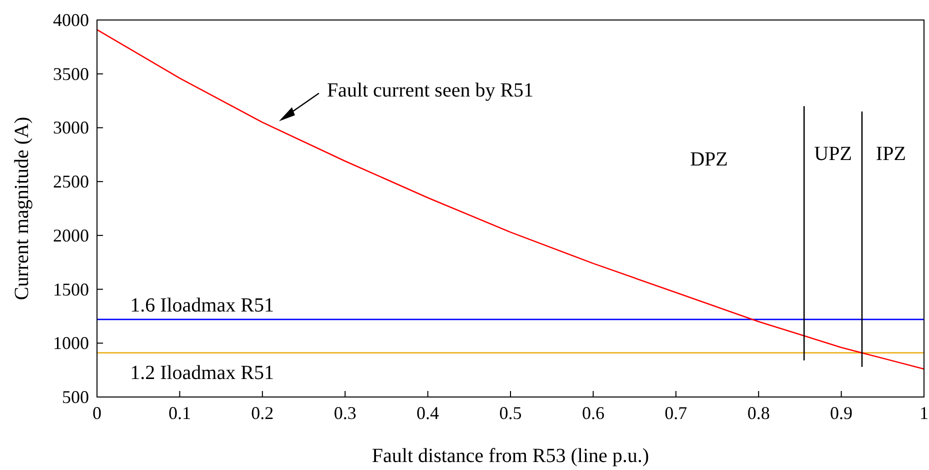 This screenshot has width=929, height=470. I want to click on y-tick-label: 4000, so click(71, 20).